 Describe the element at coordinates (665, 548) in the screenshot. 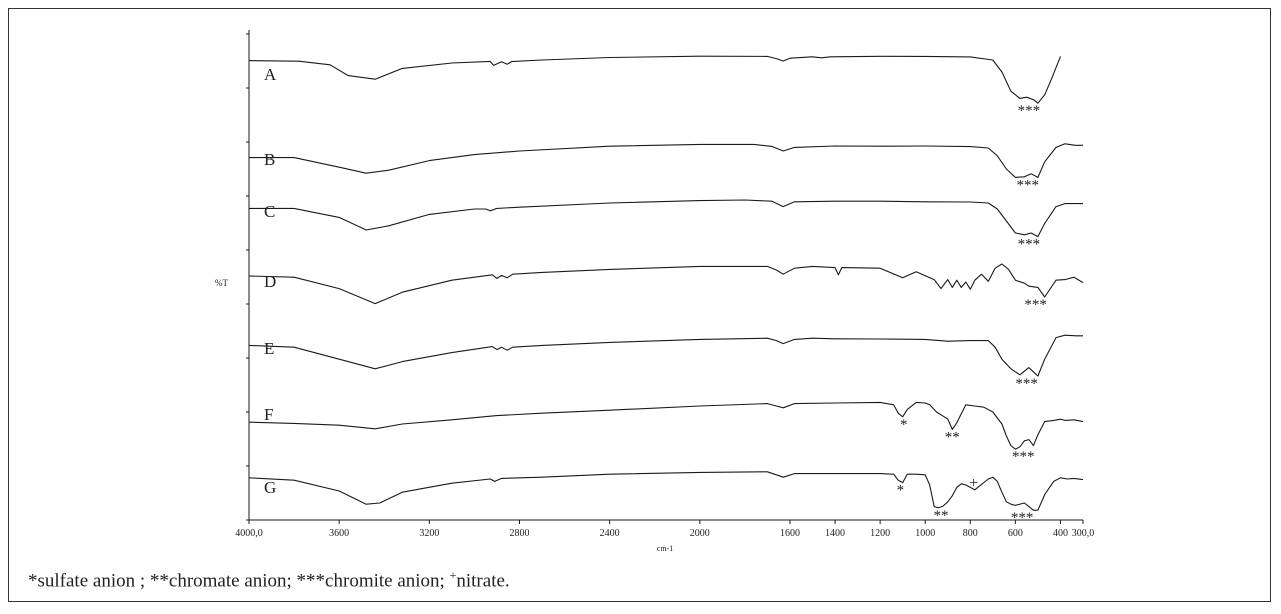

I see `x-axis-label: cm-1` at that location.